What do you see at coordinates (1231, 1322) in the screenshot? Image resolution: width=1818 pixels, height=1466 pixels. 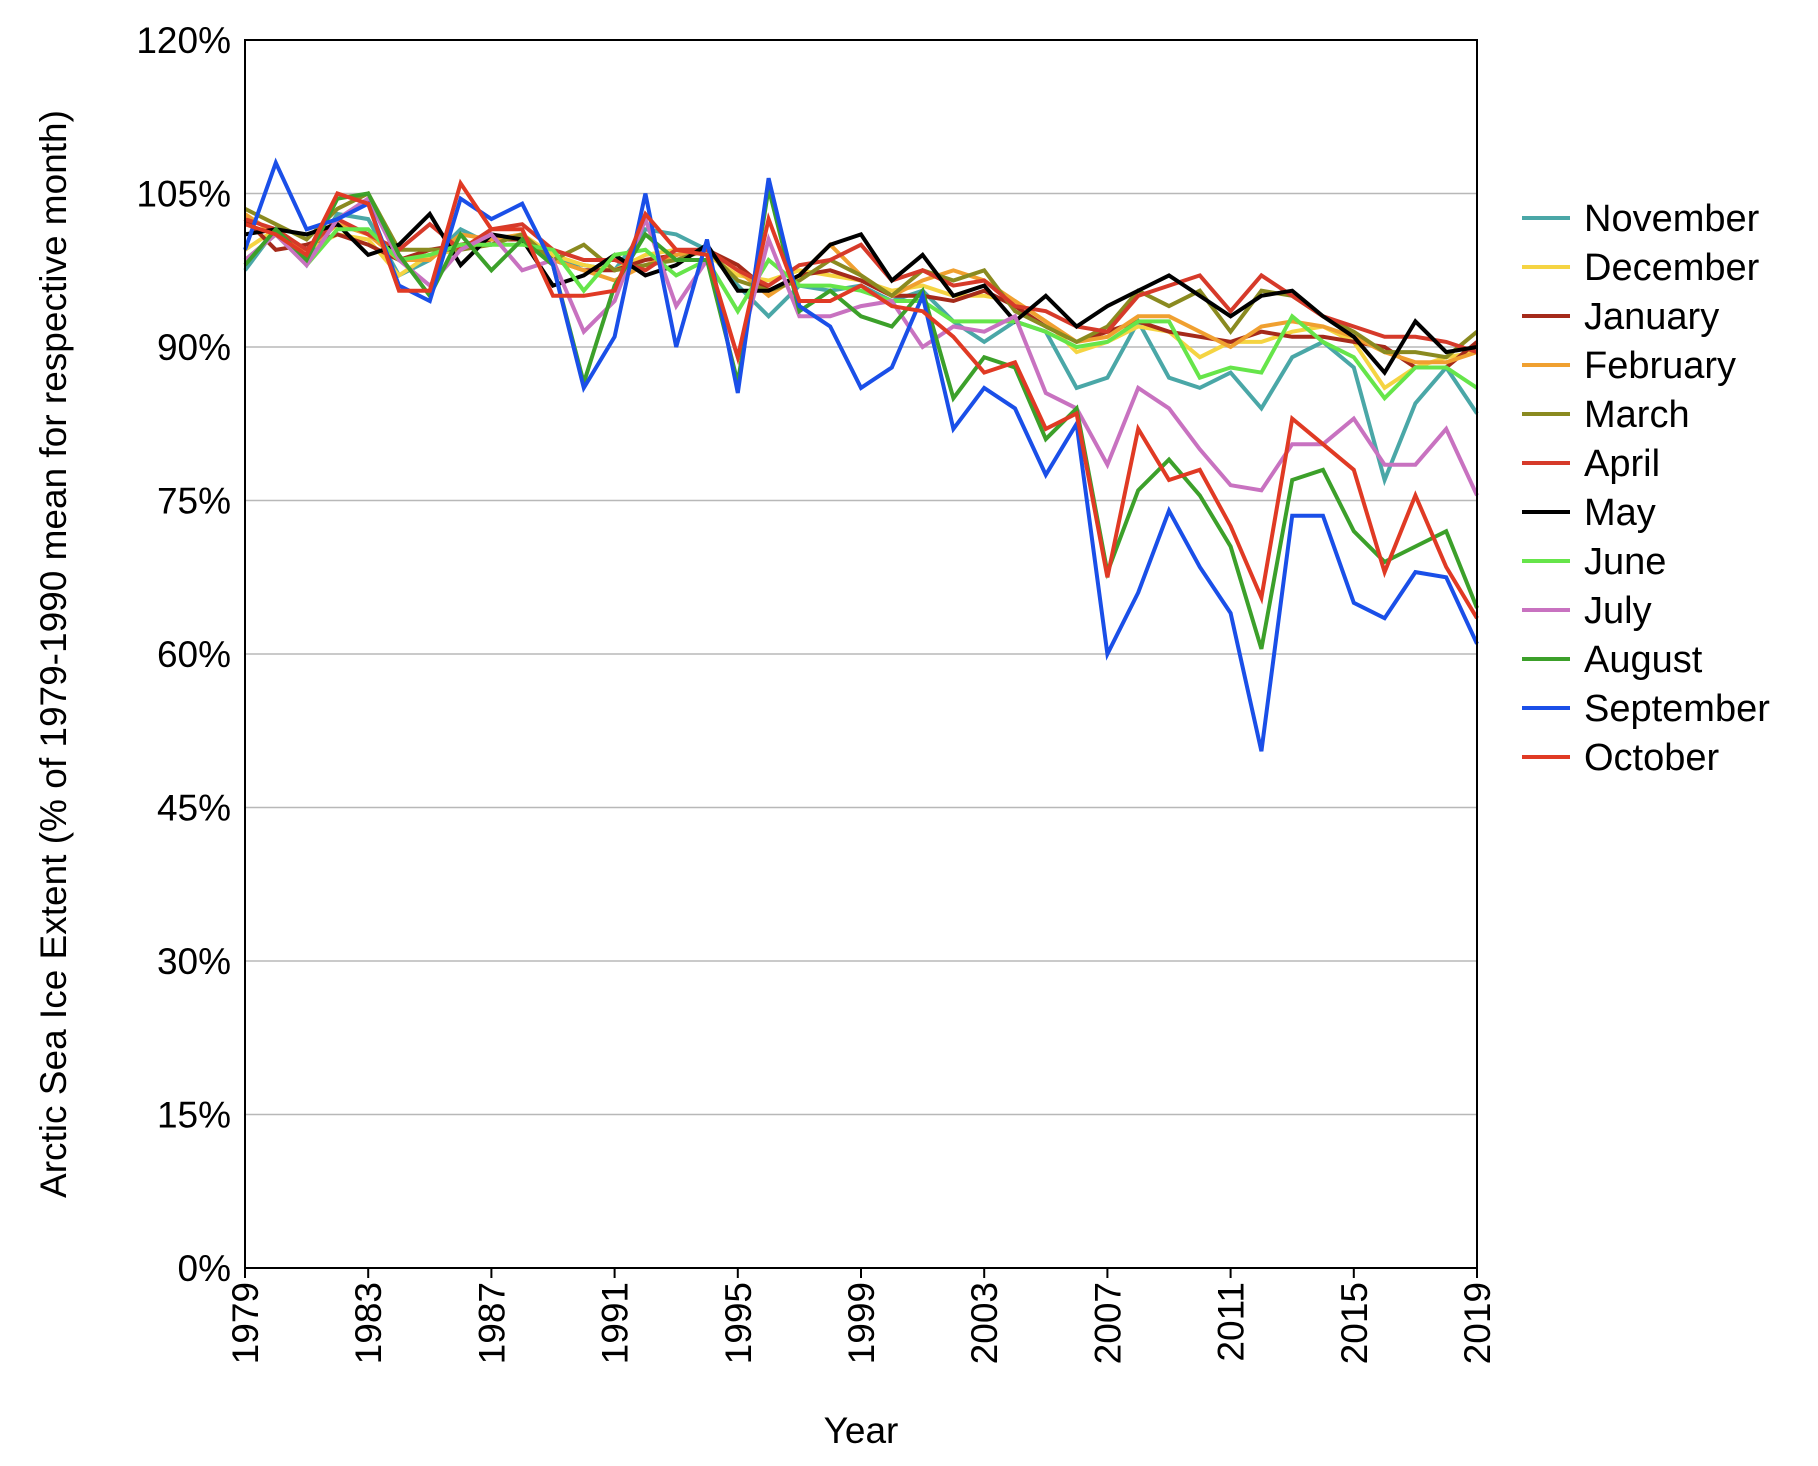 I see `x-tick-label: 2011` at bounding box center [1231, 1322].